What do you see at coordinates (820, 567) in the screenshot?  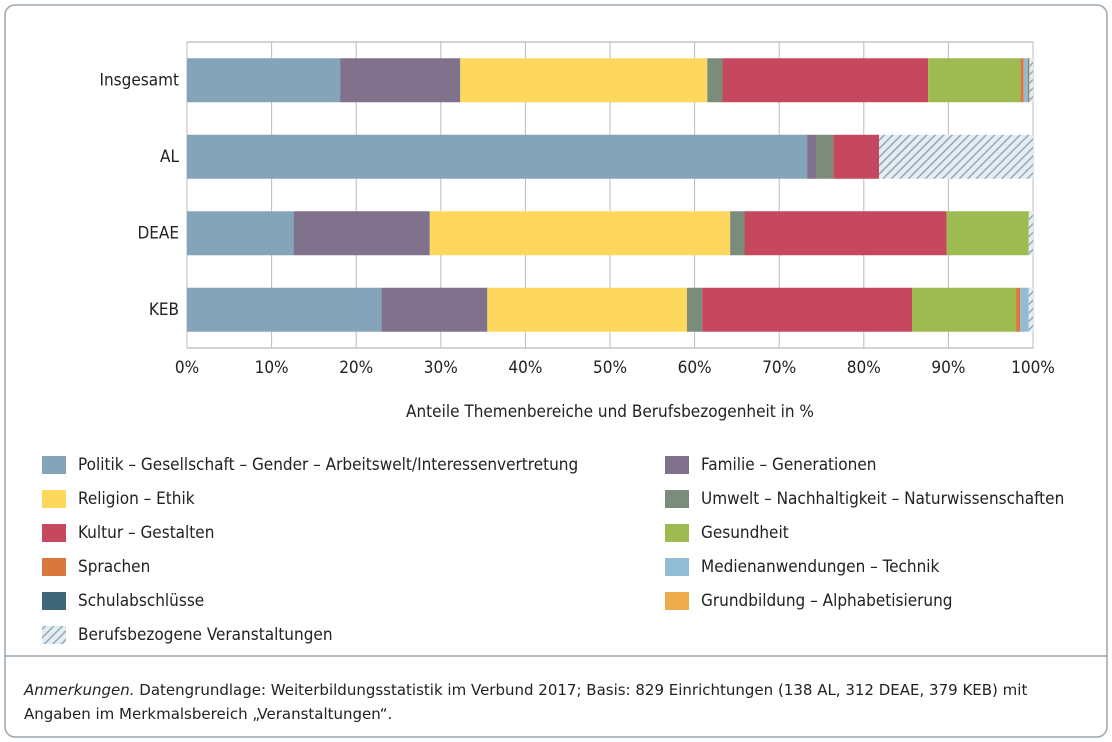 I see `legend-label: Medienanwendungen – Technik` at bounding box center [820, 567].